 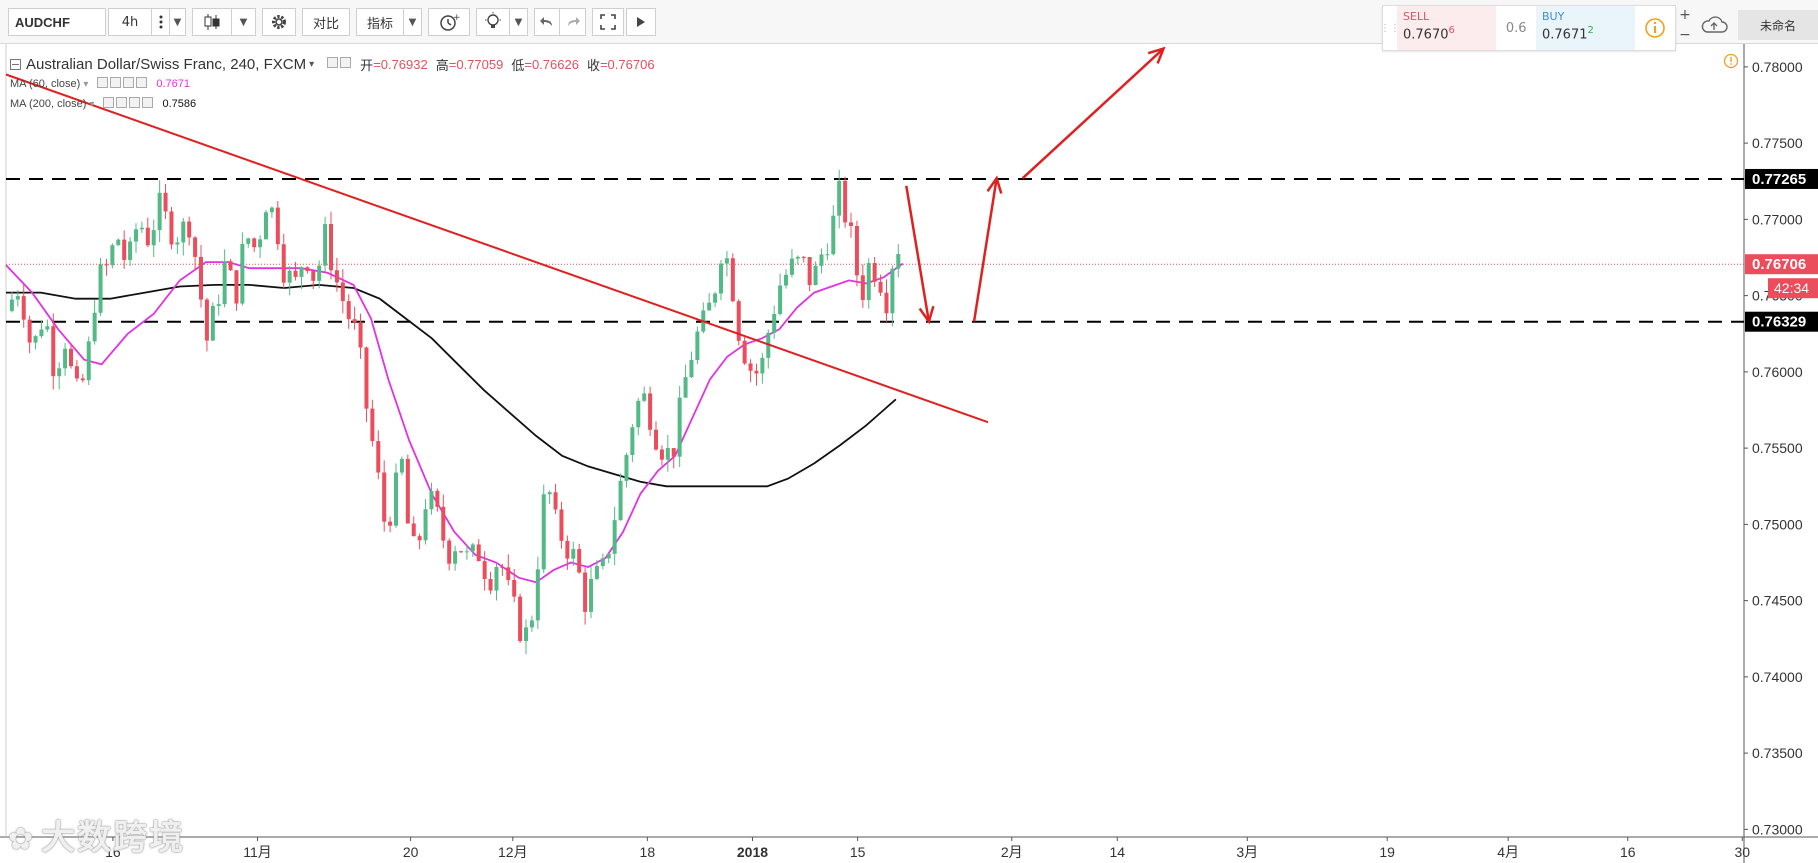 What do you see at coordinates (161, 22) in the screenshot?
I see `more-intervals-icon` at bounding box center [161, 22].